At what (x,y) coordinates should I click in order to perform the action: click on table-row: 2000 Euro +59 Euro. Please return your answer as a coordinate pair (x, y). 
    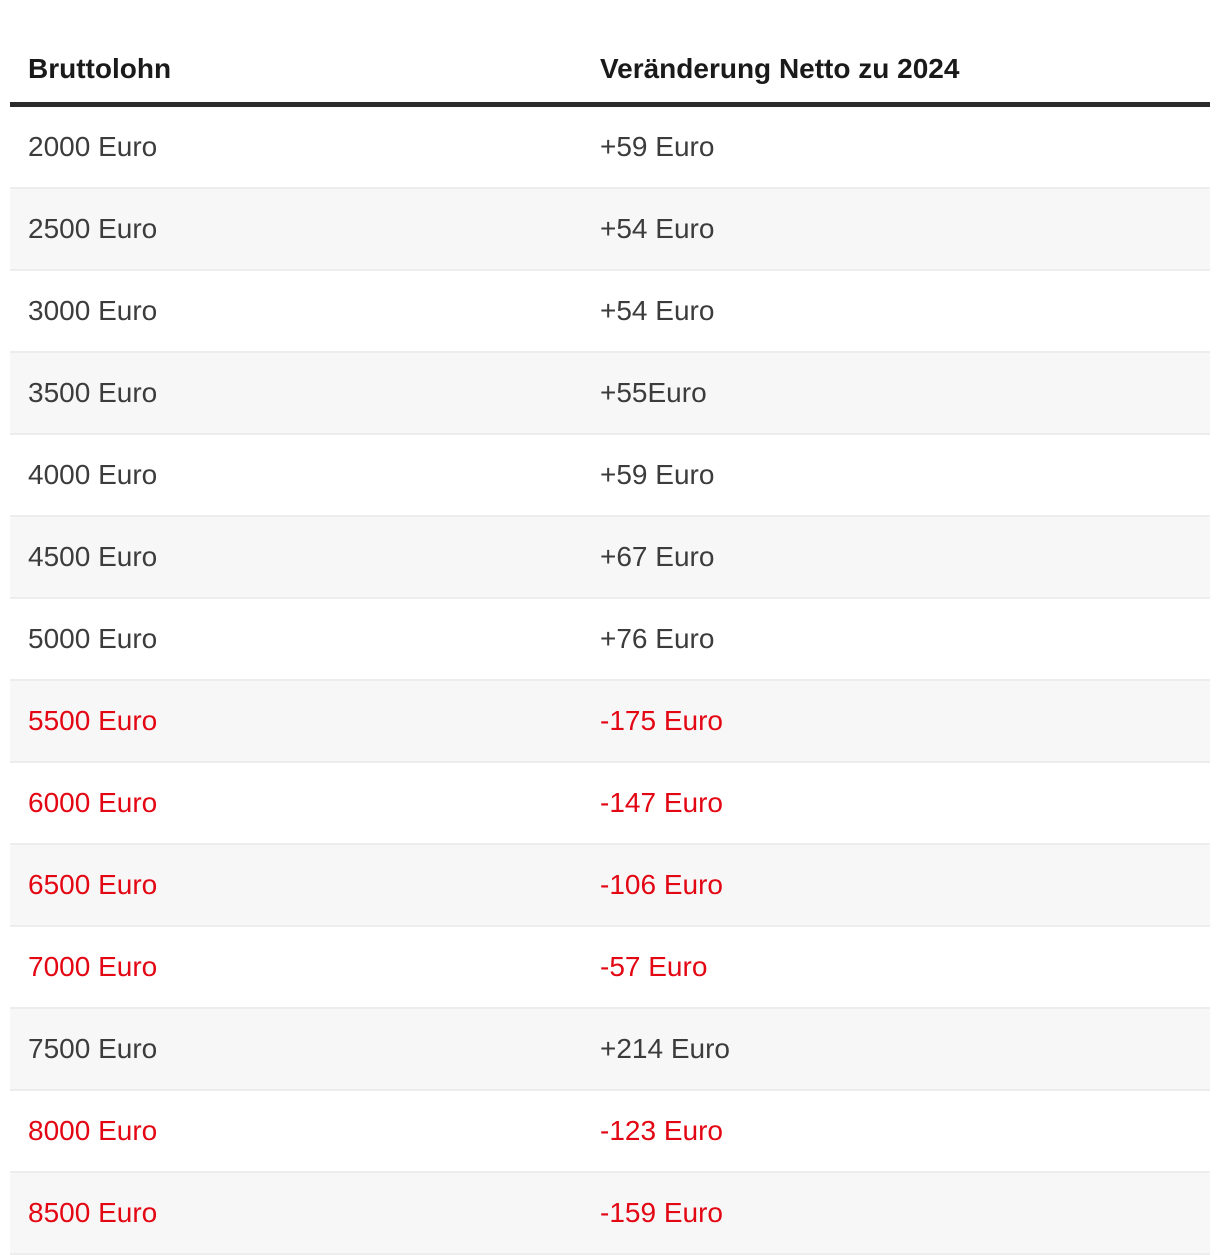
    Looking at the image, I should click on (610, 147).